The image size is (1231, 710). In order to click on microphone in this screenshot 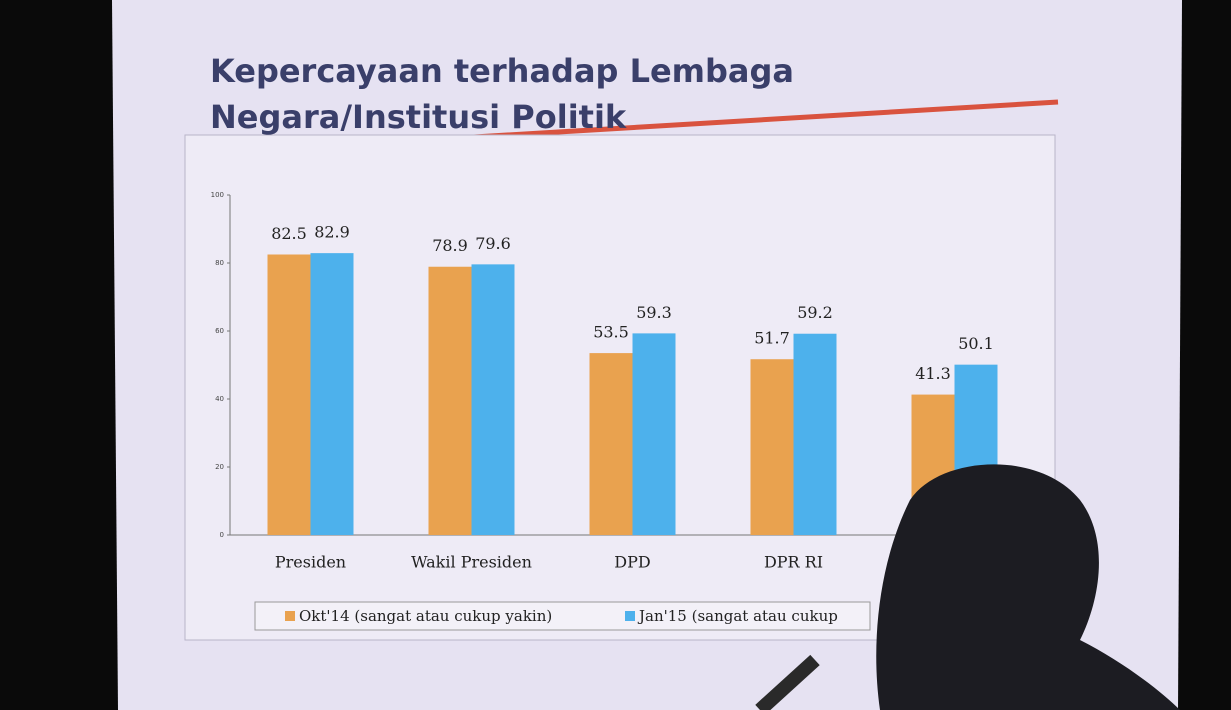, I will do `click(787, 682)`.